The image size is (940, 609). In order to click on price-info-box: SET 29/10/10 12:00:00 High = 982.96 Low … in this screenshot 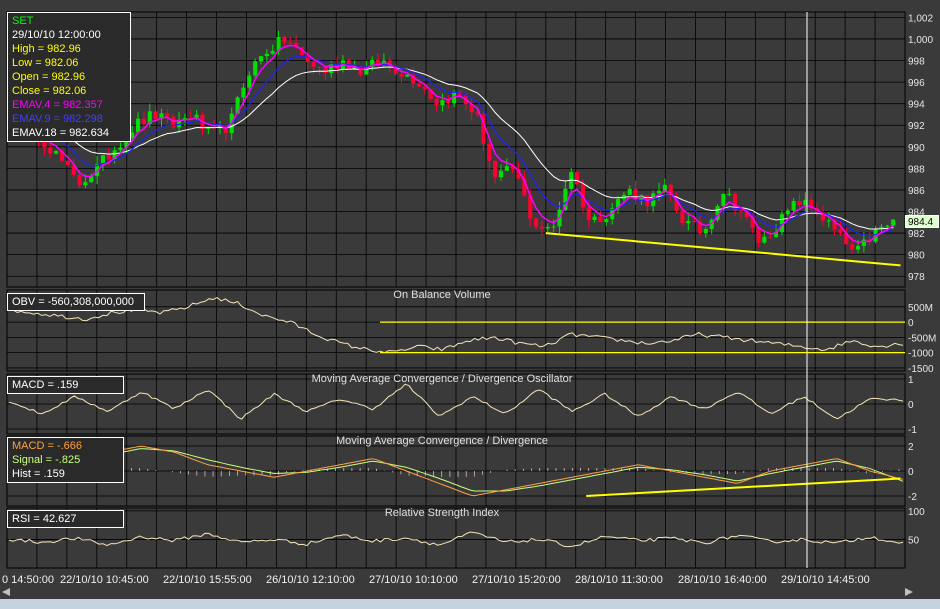, I will do `click(69, 77)`.